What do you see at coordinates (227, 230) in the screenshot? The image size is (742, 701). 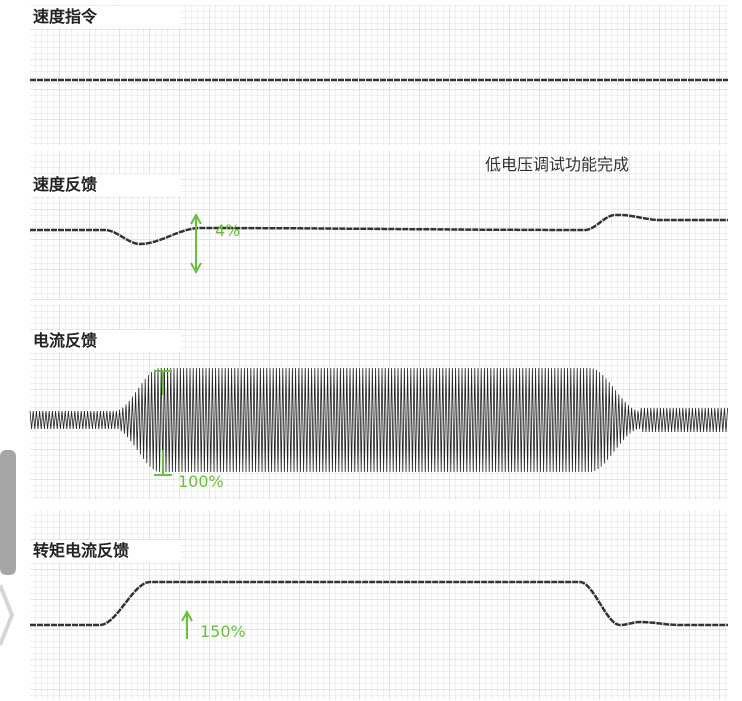 I see `annotation: 4%` at bounding box center [227, 230].